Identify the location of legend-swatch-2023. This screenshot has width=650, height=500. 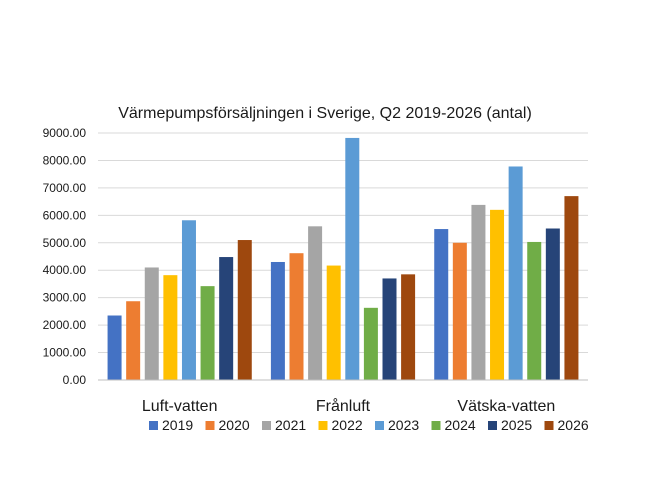
(379, 425).